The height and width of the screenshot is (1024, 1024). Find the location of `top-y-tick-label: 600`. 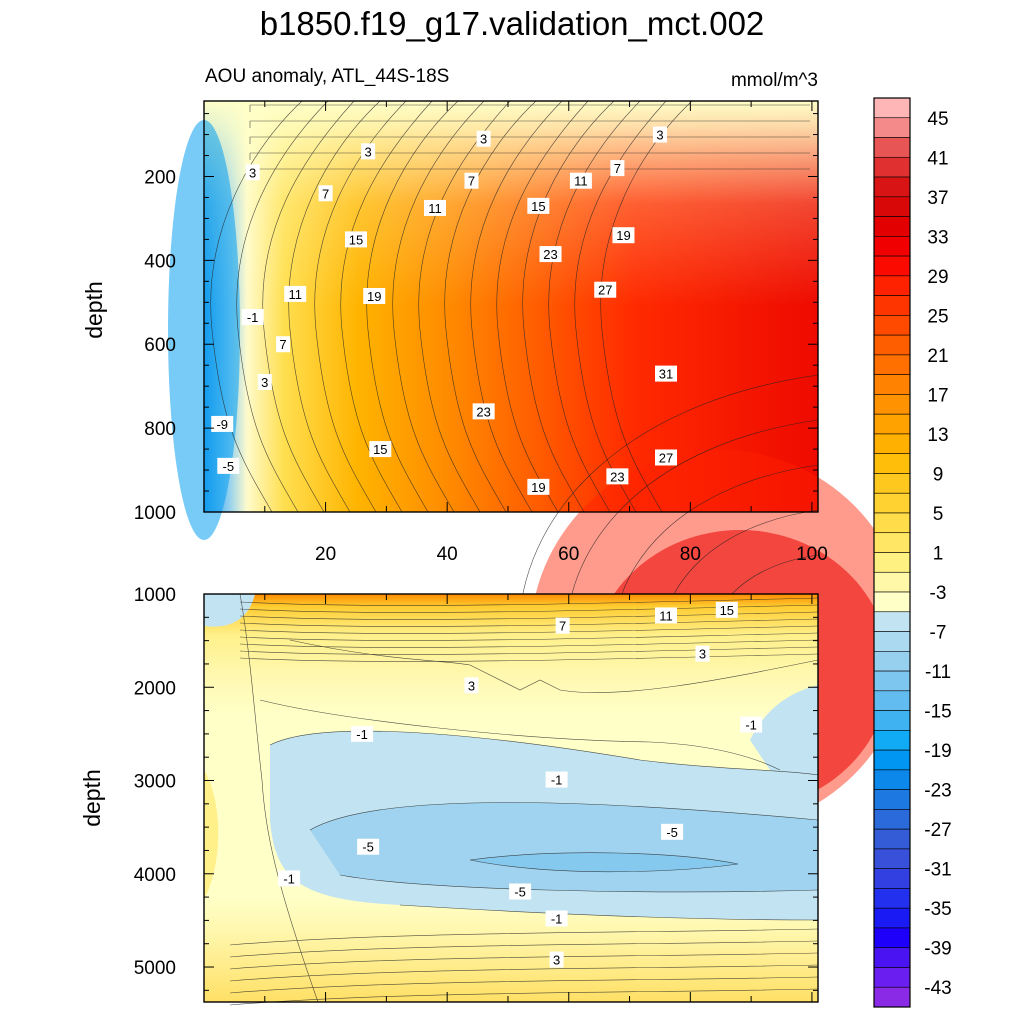

top-y-tick-label: 600 is located at coordinates (160, 345).